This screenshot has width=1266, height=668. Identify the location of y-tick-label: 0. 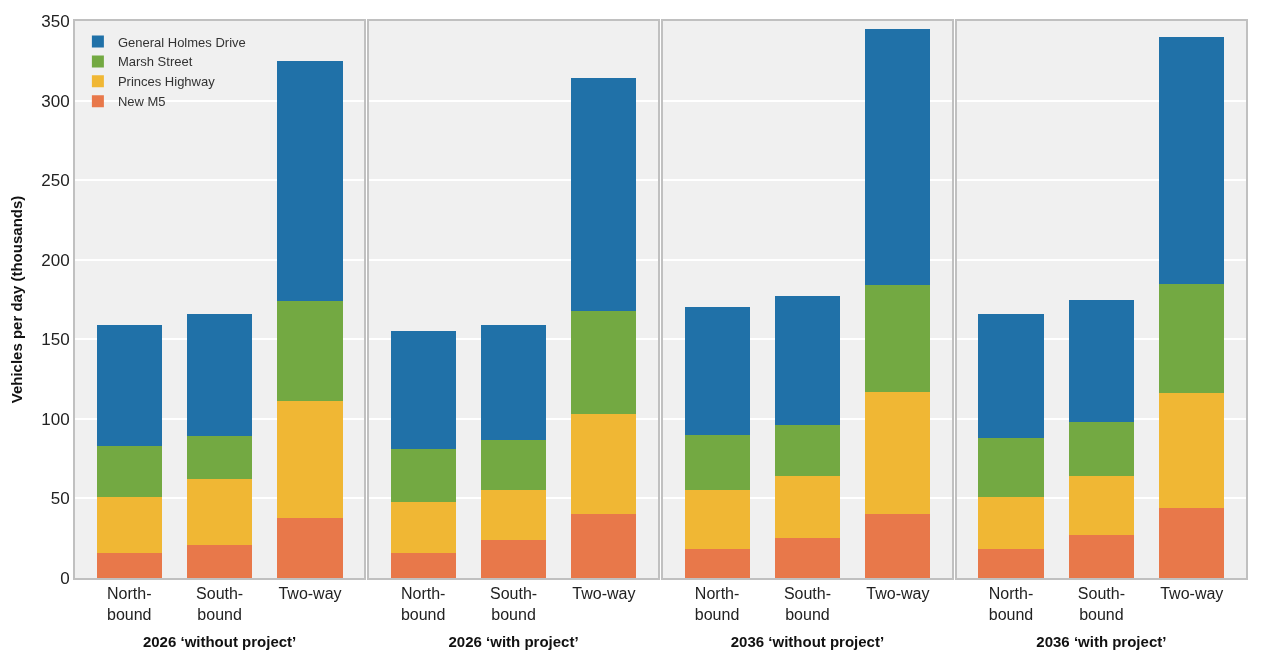
(65, 578).